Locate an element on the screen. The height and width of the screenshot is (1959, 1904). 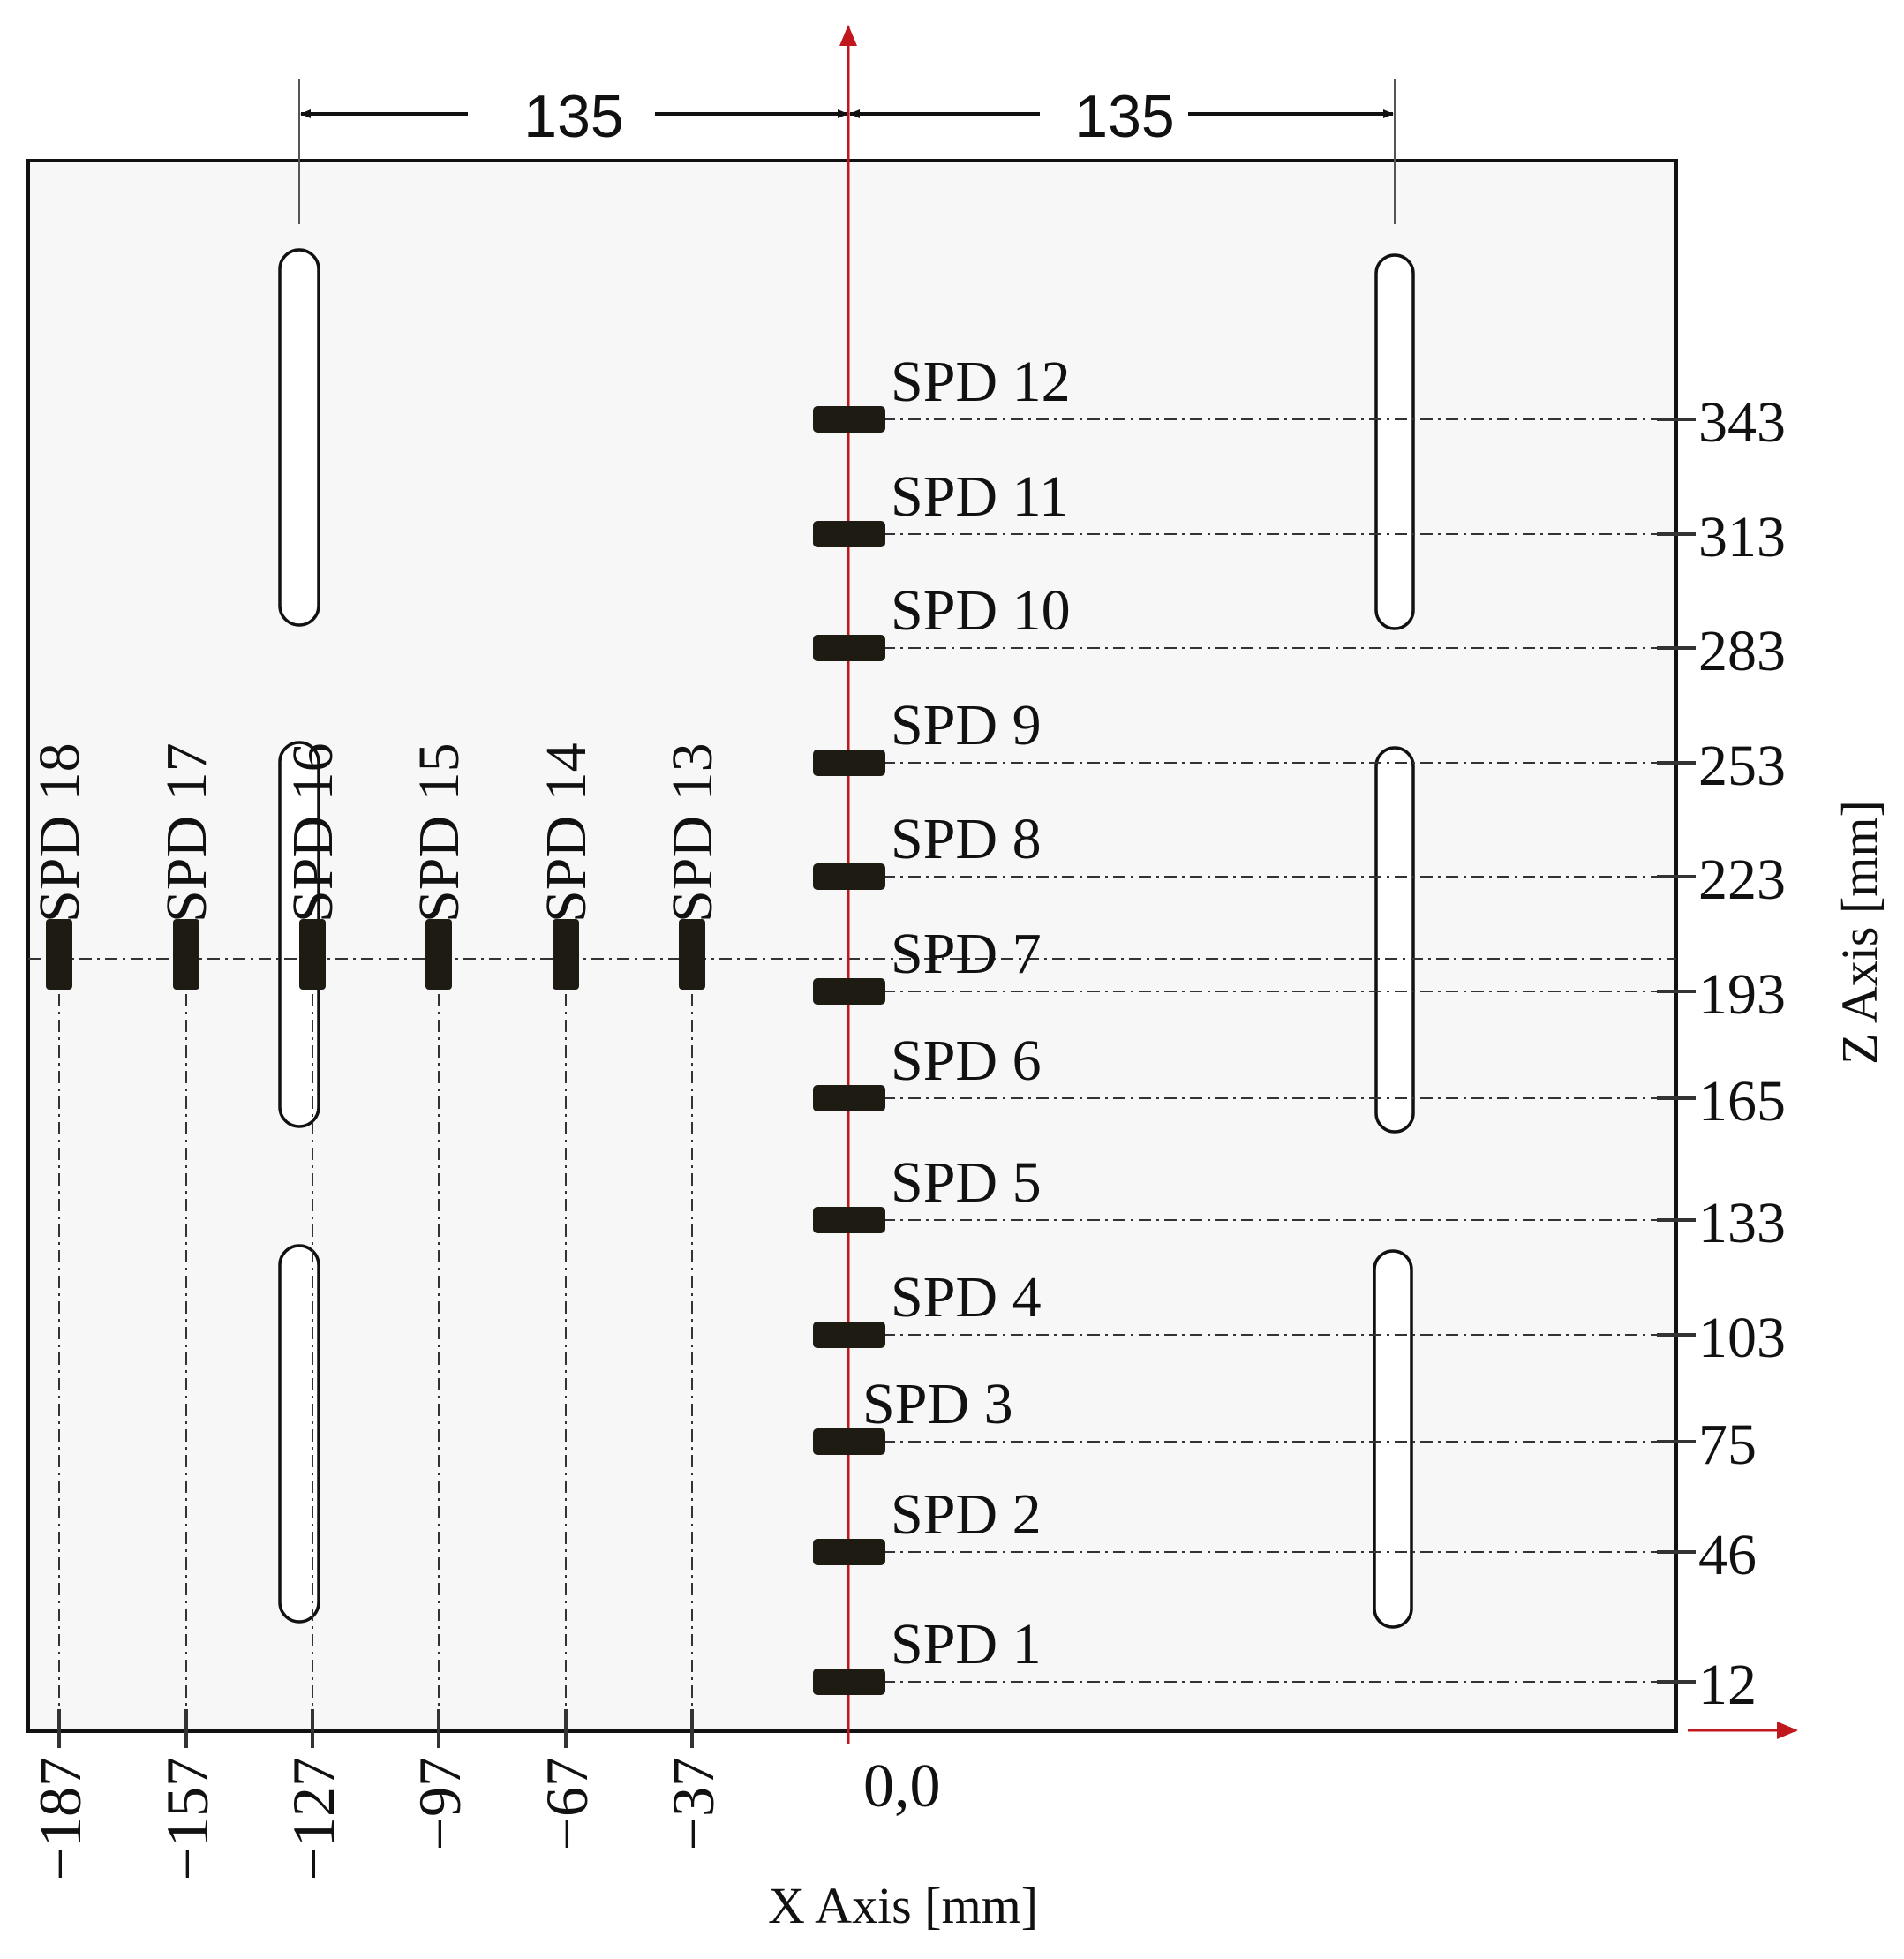
sensor-label-z: SPD 12 is located at coordinates (981, 382).